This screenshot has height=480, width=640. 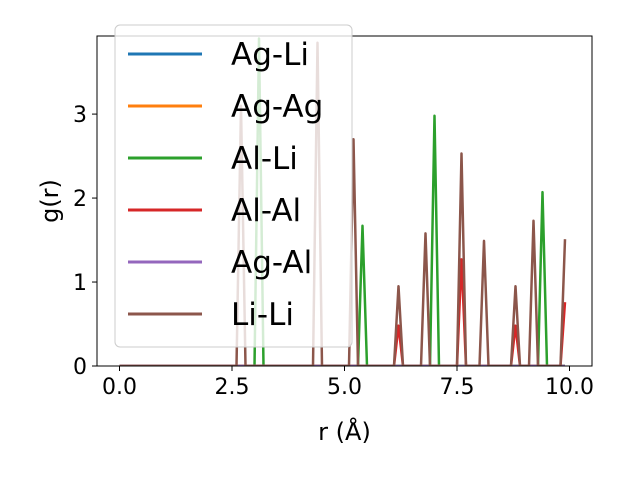 What do you see at coordinates (277, 107) in the screenshot?
I see `legend-label-ag-ag: Ag-Ag` at bounding box center [277, 107].